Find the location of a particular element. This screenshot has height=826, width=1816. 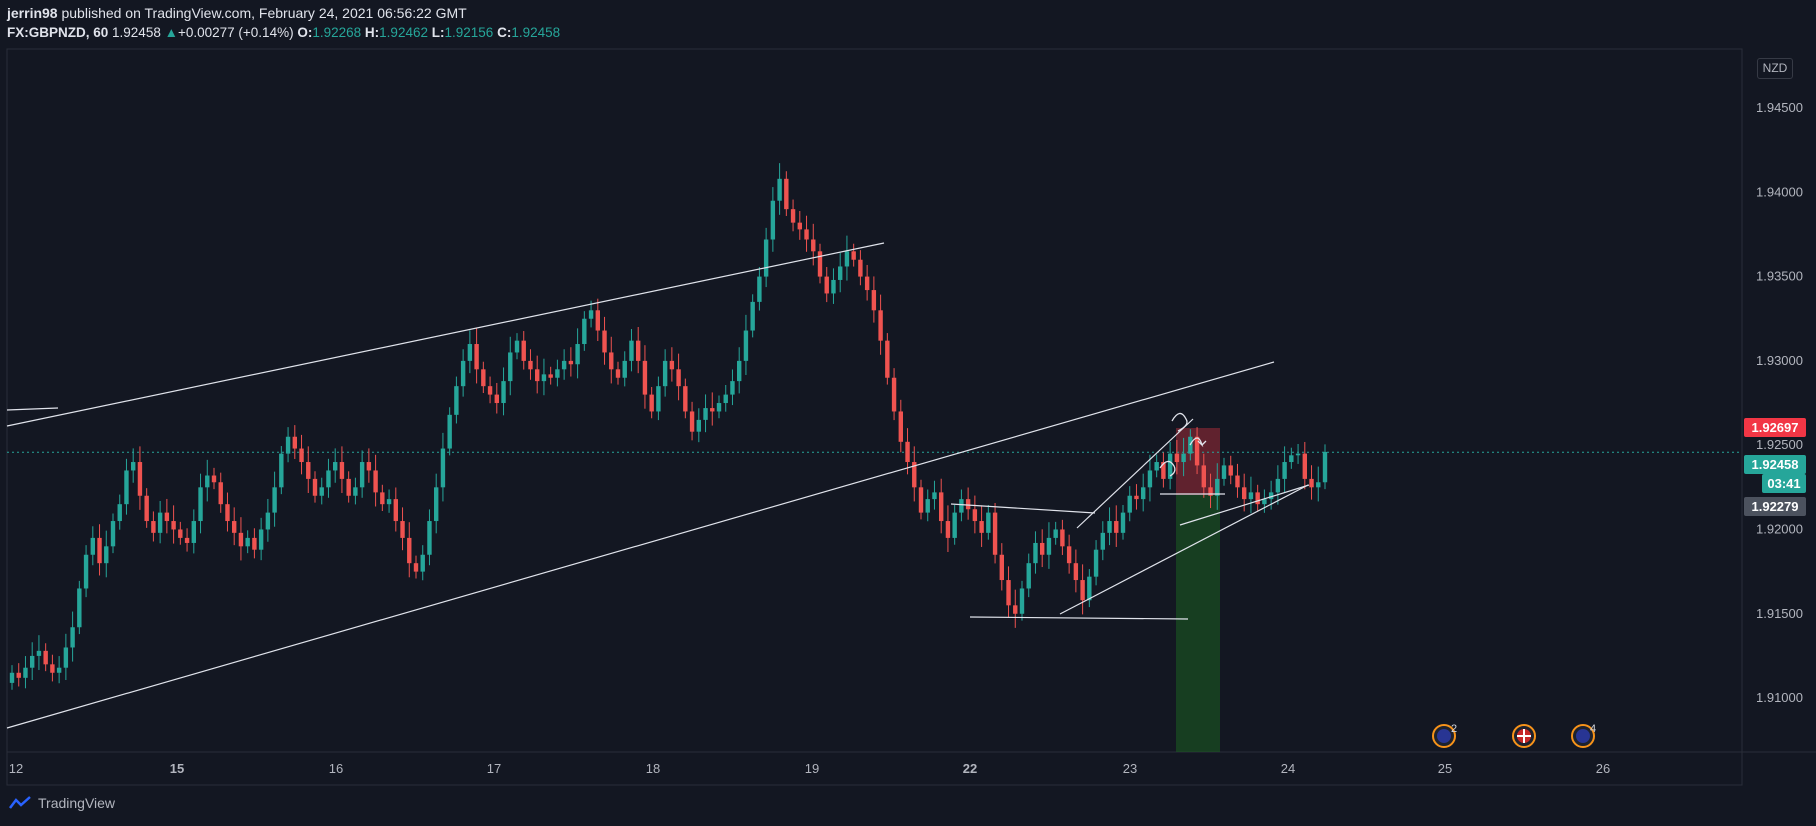

alert-price-tag: 1.92697 is located at coordinates (1775, 427).